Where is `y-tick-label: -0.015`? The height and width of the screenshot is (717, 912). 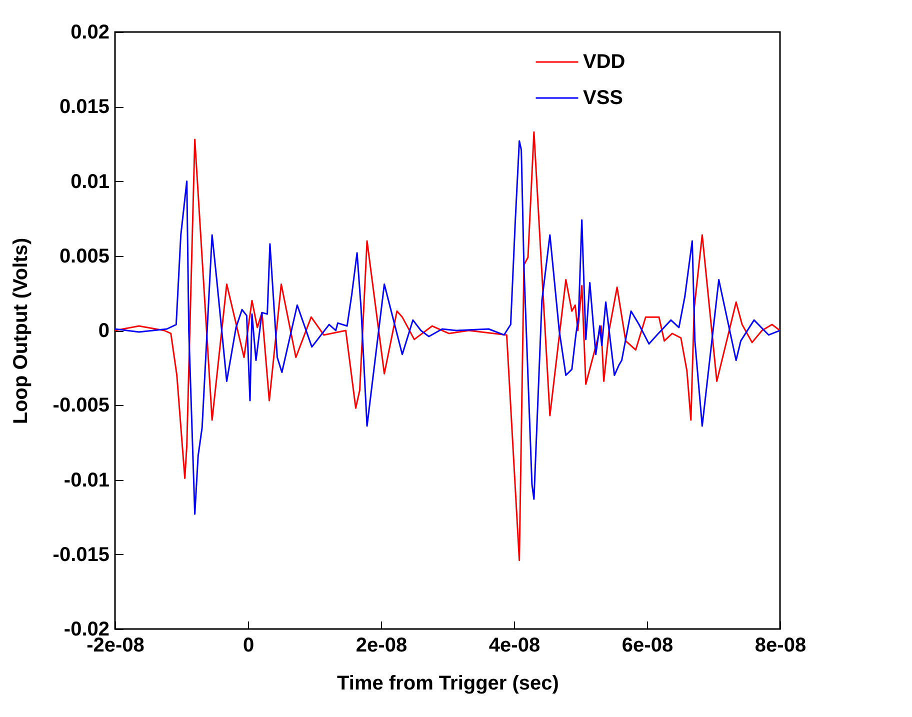
y-tick-label: -0.015 is located at coordinates (81, 555).